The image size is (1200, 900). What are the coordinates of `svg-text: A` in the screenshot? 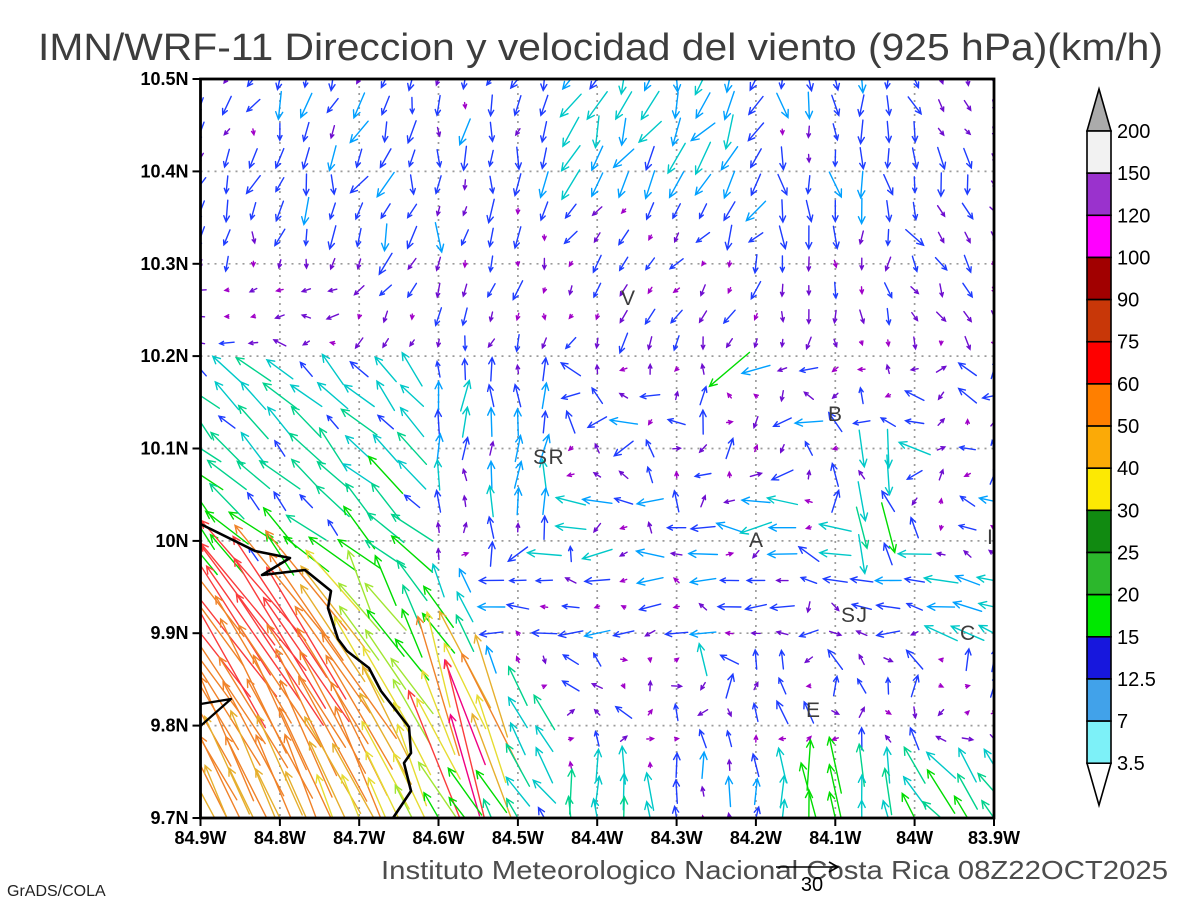 It's located at (757, 540).